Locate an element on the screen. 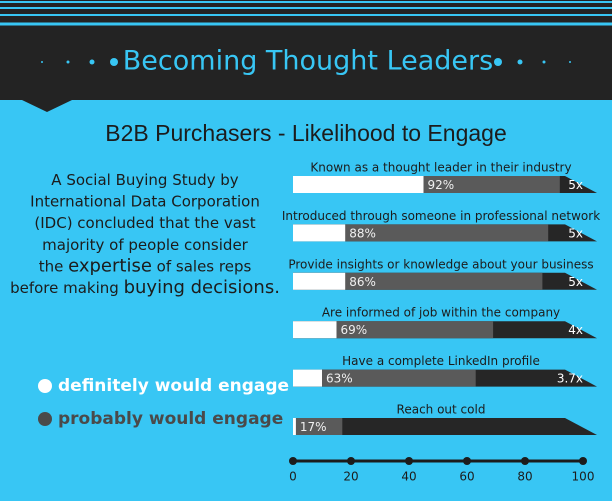  description-text: majority of people consider is located at coordinates (145, 244).